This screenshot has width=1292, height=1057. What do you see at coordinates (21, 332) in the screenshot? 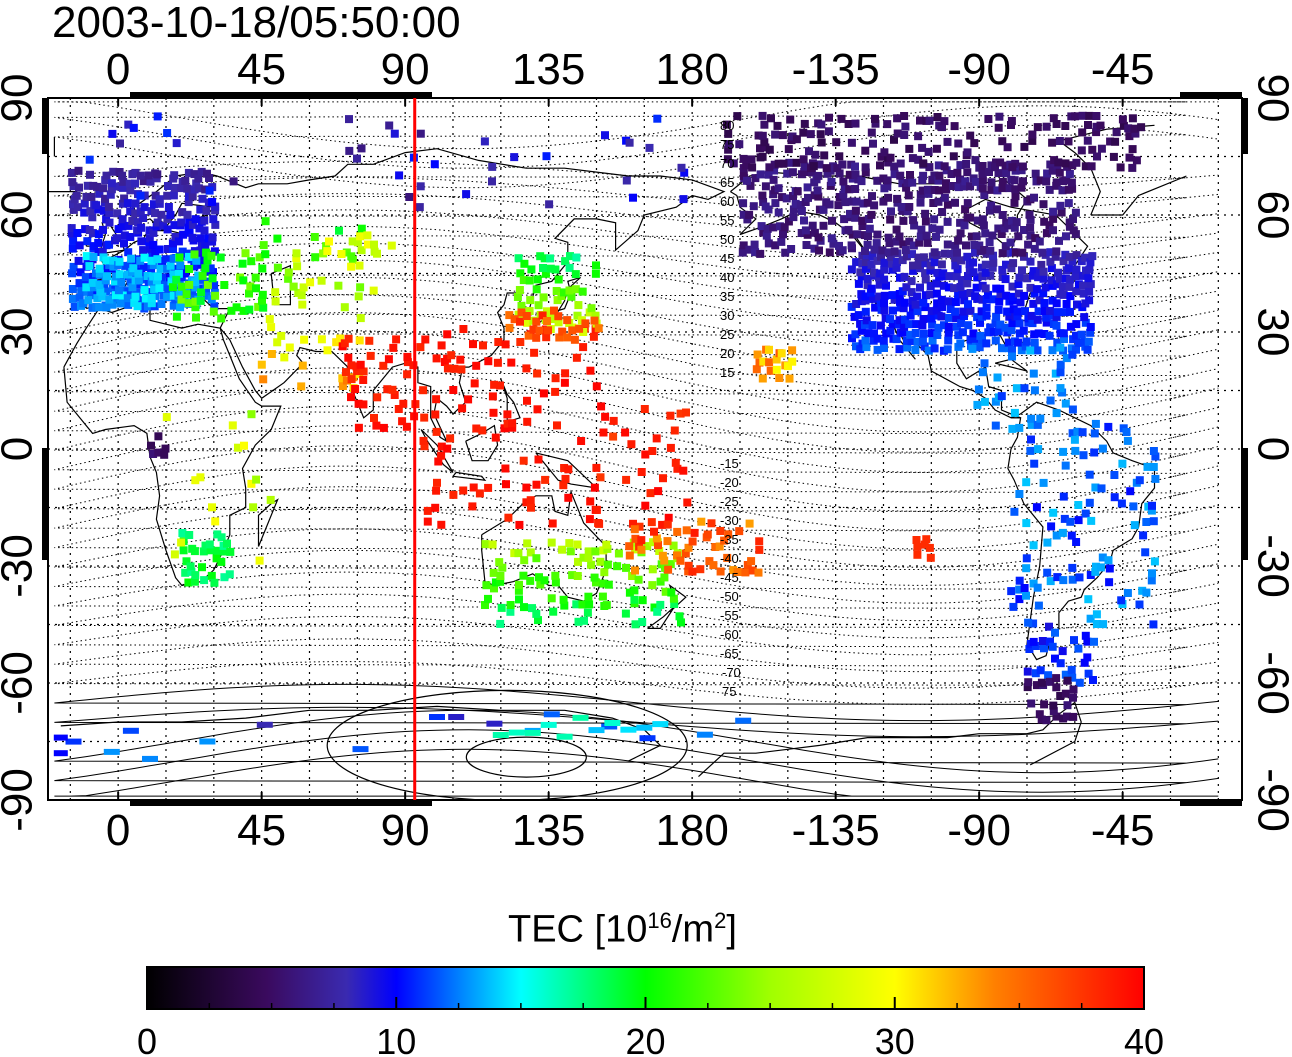
I see `lat-tick-label: 30` at bounding box center [21, 332].